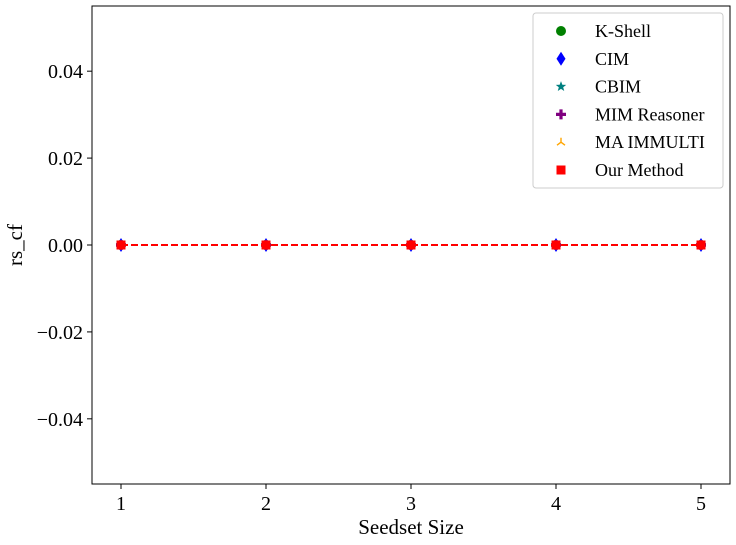  I want to click on legend-label: MIM Reasoner, so click(649, 114).